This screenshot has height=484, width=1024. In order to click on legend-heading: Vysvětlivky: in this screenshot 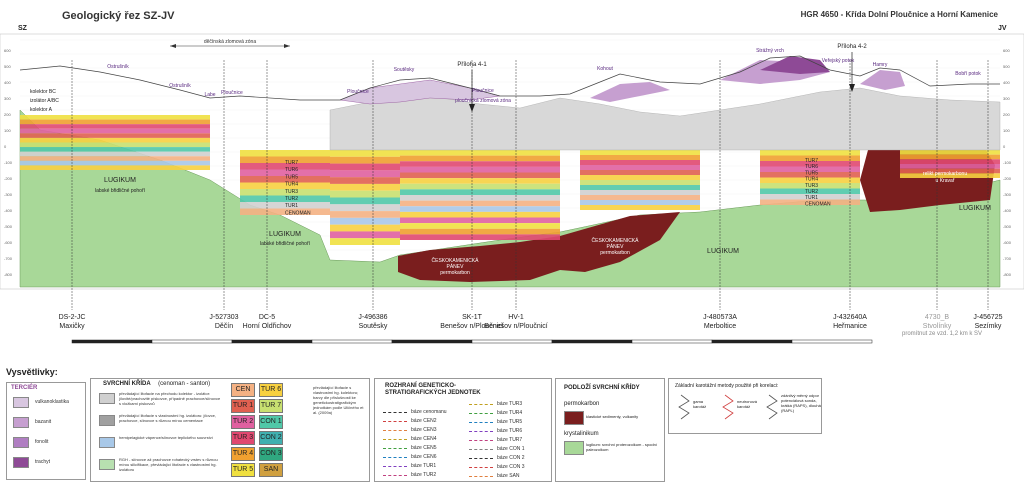, I will do `click(32, 372)`.